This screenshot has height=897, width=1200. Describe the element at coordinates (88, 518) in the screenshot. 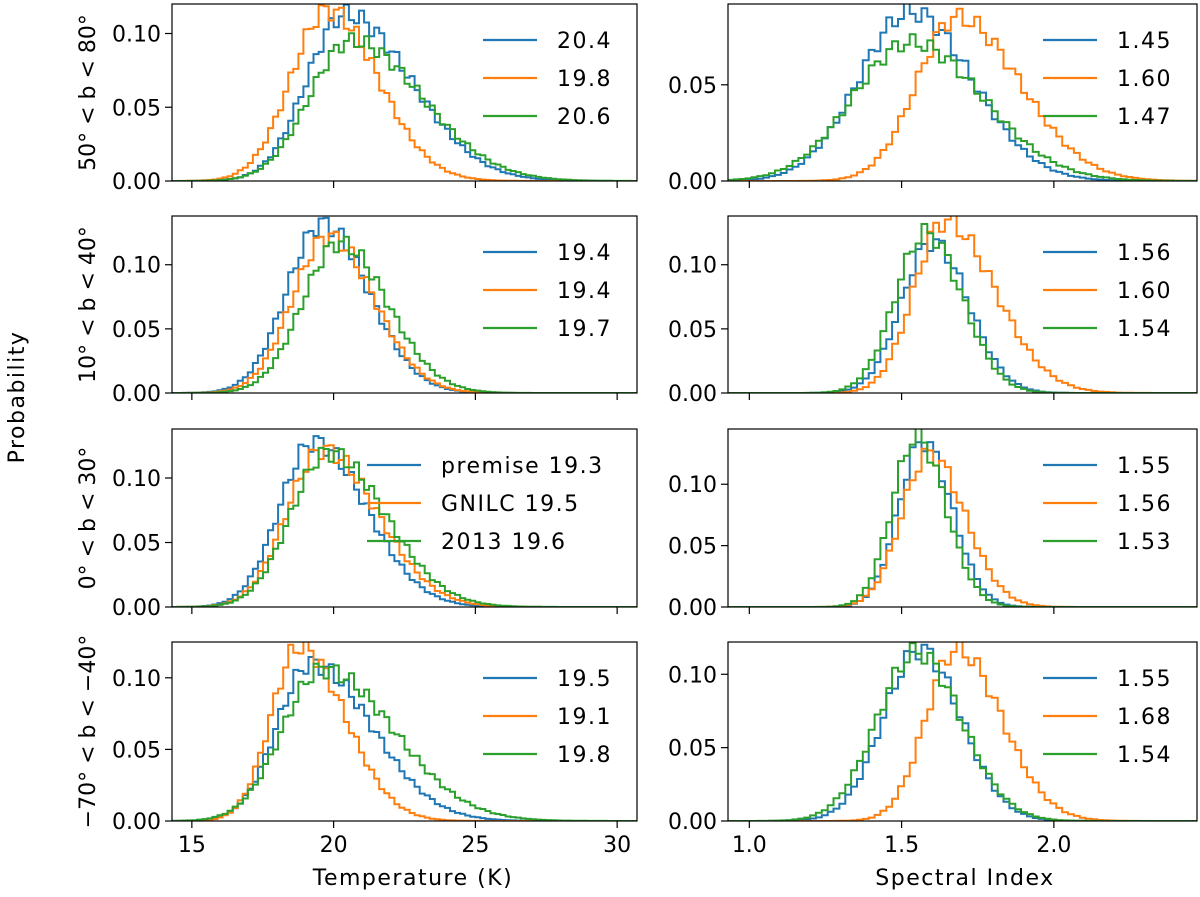

I see `row-label-2: 0° < b < 30°` at that location.